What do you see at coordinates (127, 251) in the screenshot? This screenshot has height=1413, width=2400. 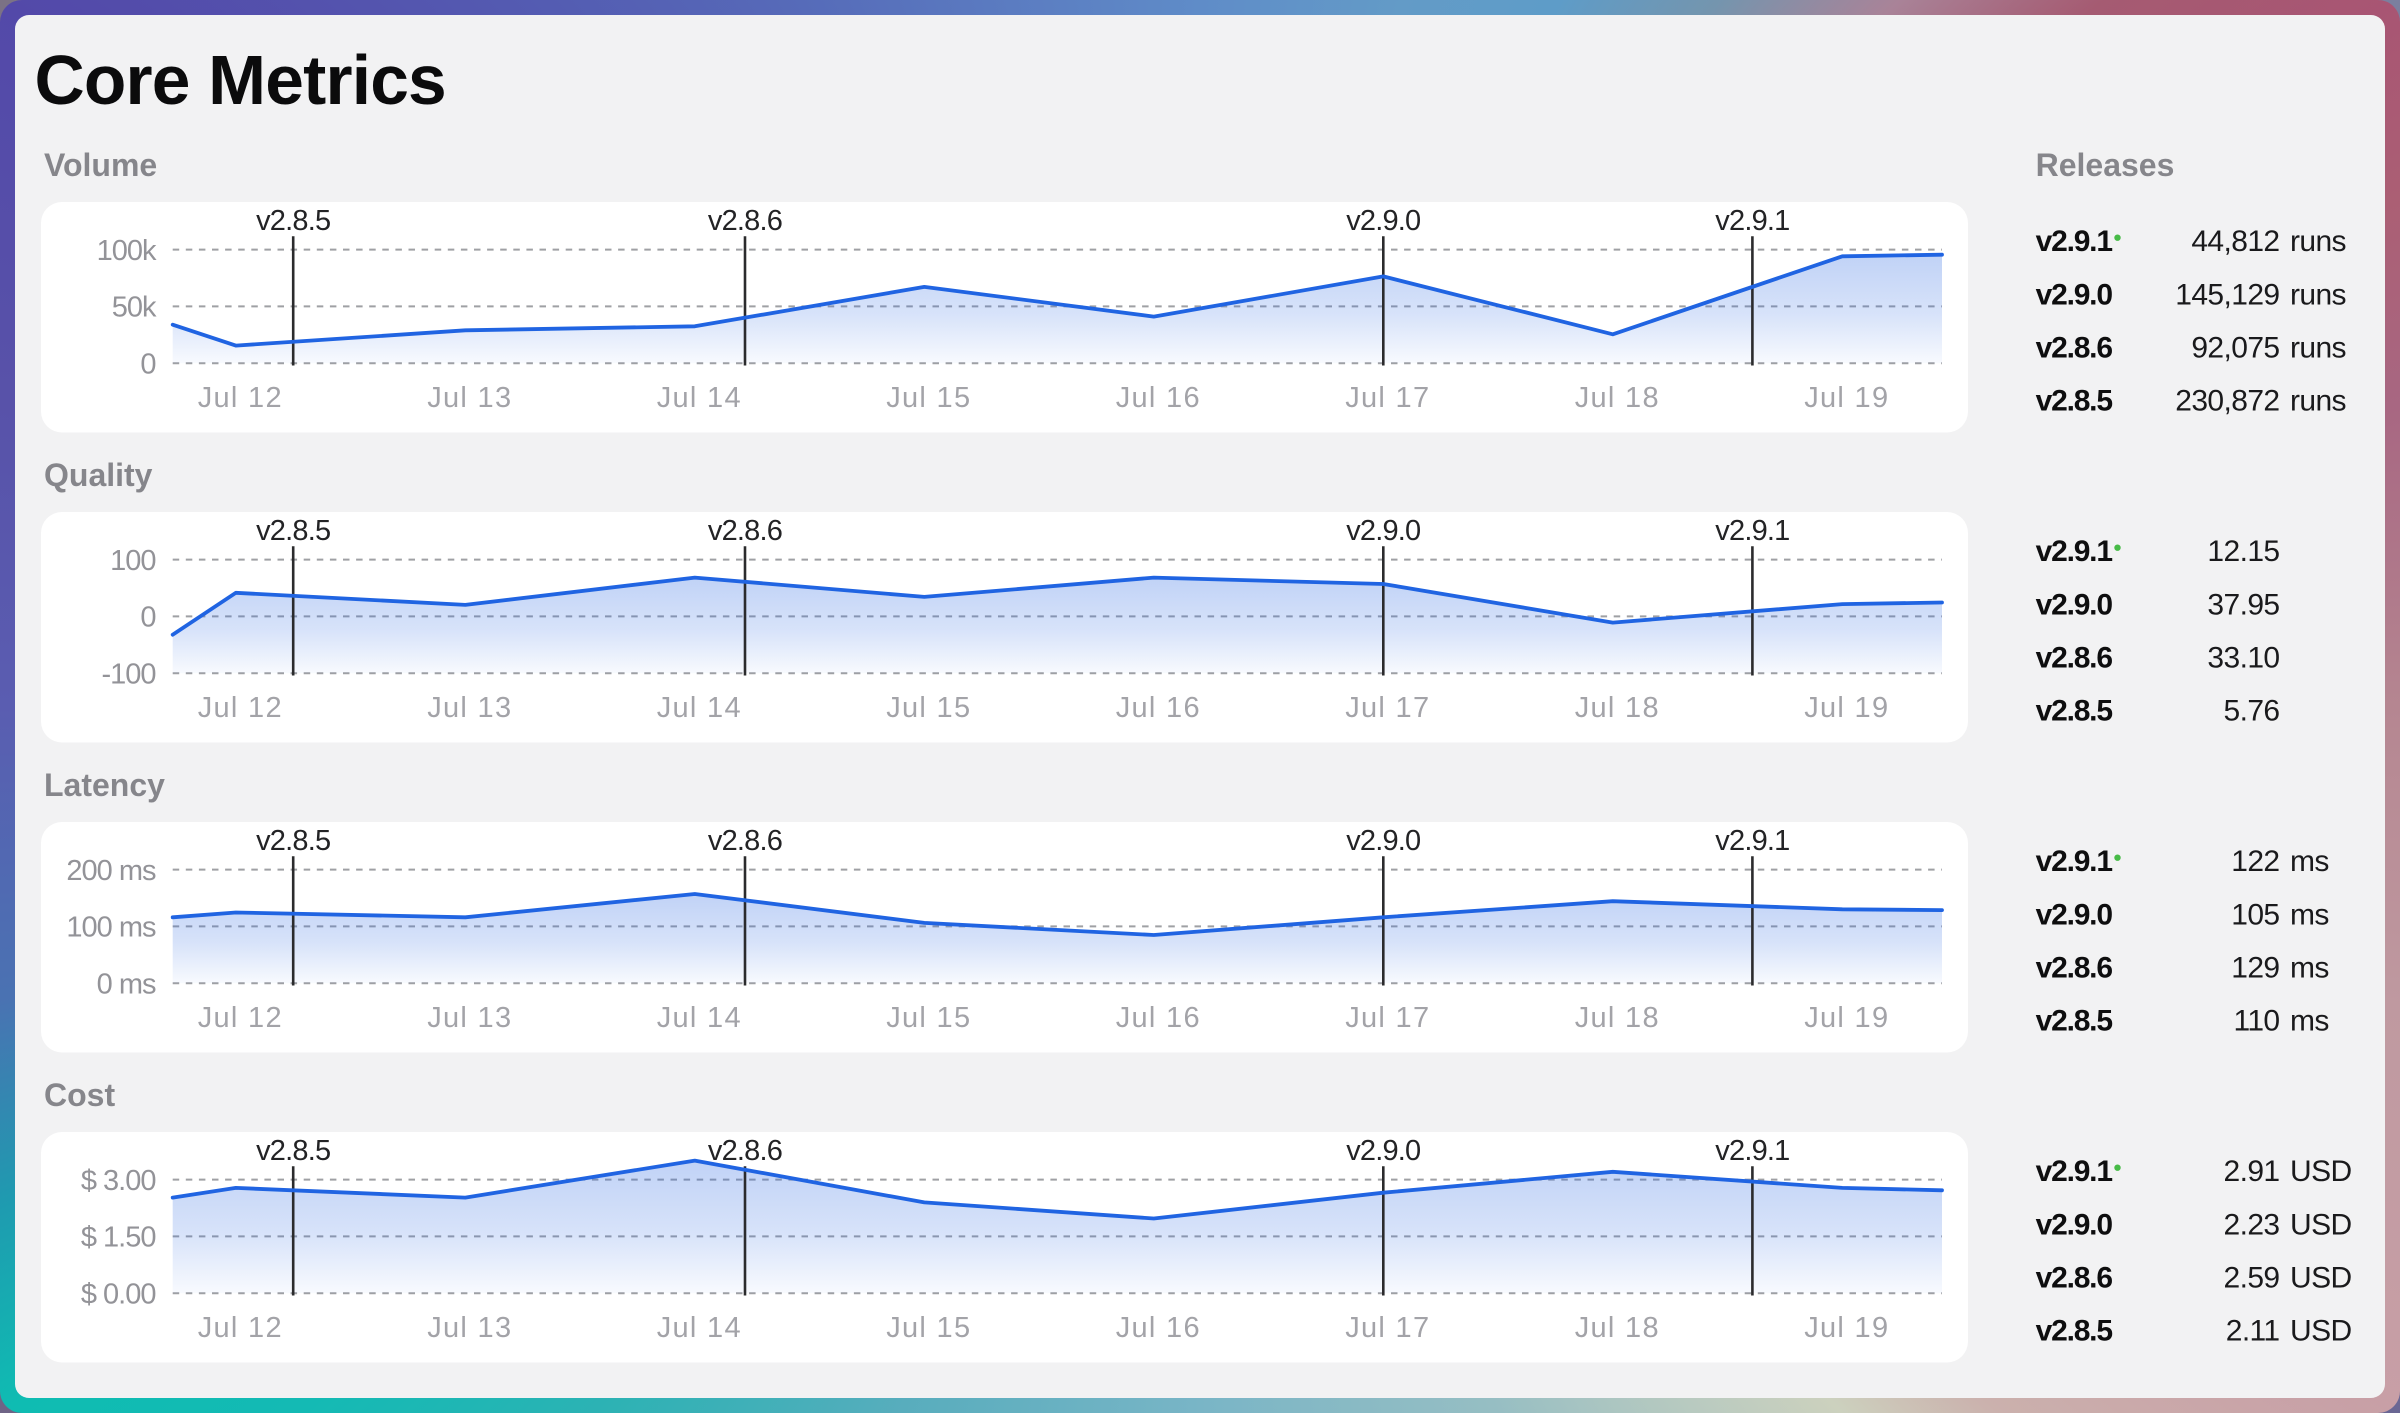 I see `svg-text: 100k` at bounding box center [127, 251].